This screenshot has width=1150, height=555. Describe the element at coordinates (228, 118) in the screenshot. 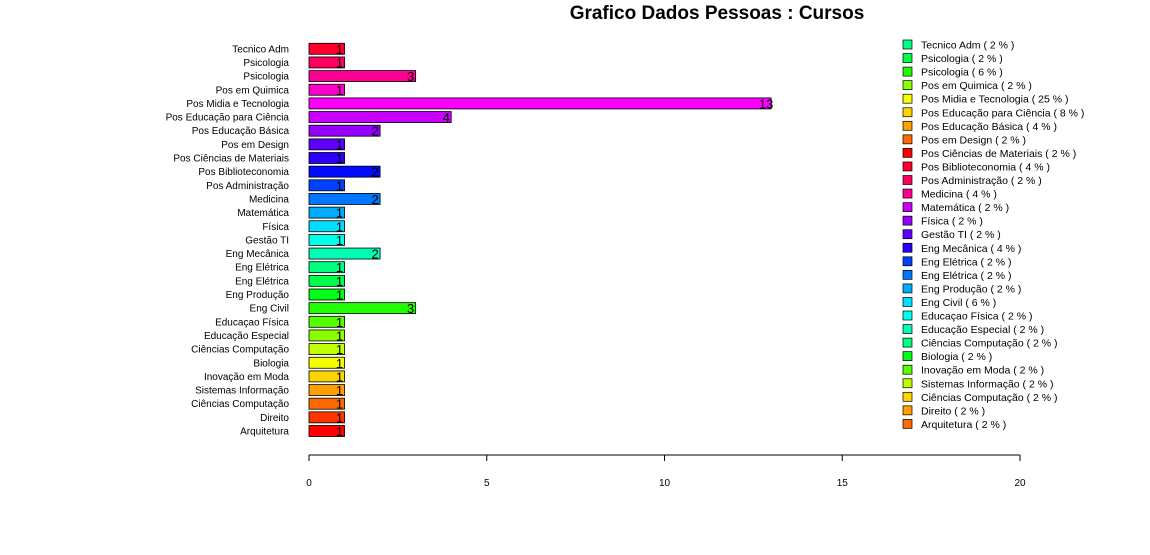

I see `category-label: Pos Educação para Ciência` at that location.